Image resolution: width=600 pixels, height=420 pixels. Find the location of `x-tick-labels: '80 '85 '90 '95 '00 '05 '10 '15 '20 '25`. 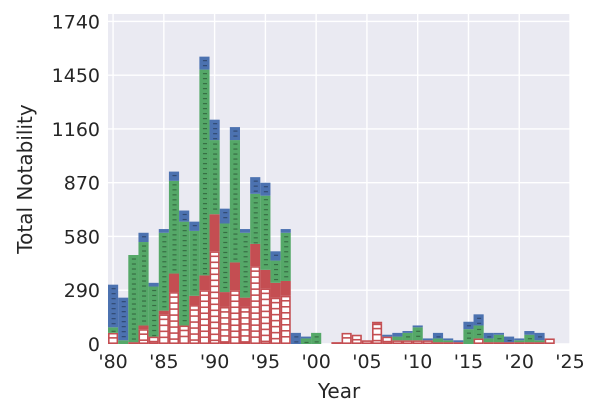

x-tick-labels: '80 '85 '90 '95 '00 '05 '10 '15 '20 '25 is located at coordinates (341, 362).